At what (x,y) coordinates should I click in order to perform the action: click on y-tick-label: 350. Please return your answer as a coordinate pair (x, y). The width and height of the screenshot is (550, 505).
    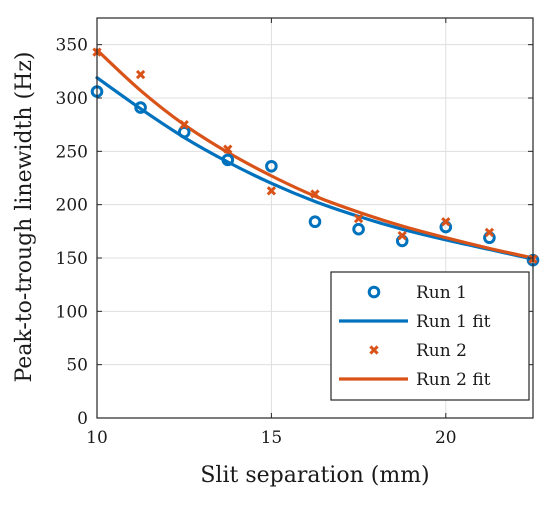
    Looking at the image, I should click on (72, 46).